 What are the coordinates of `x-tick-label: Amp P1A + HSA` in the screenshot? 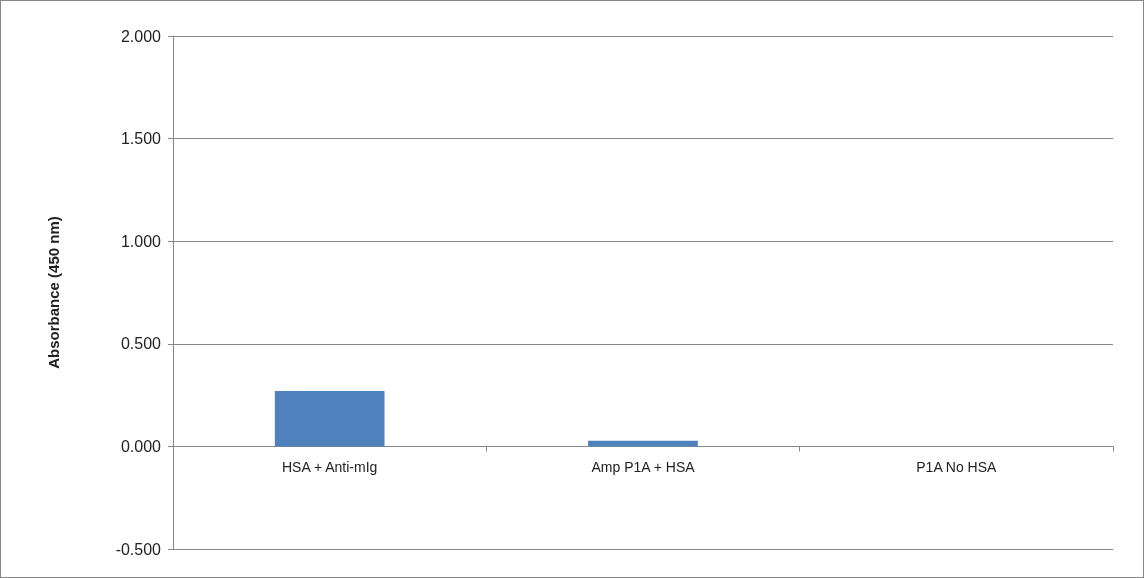 It's located at (643, 467).